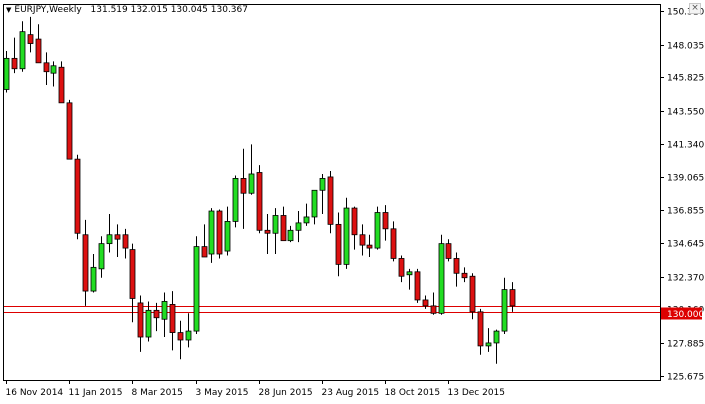 This screenshot has height=404, width=705. I want to click on ohlc-label: 131.519 132.015 130.045 130.367, so click(169, 10).